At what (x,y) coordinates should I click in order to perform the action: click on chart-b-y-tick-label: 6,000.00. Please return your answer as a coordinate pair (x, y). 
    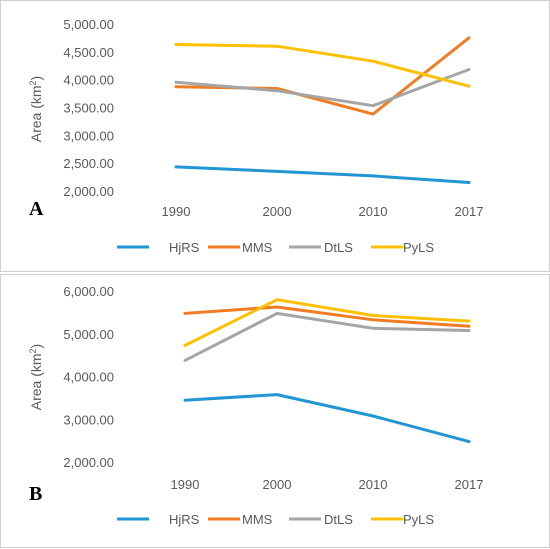
    Looking at the image, I should click on (88, 291).